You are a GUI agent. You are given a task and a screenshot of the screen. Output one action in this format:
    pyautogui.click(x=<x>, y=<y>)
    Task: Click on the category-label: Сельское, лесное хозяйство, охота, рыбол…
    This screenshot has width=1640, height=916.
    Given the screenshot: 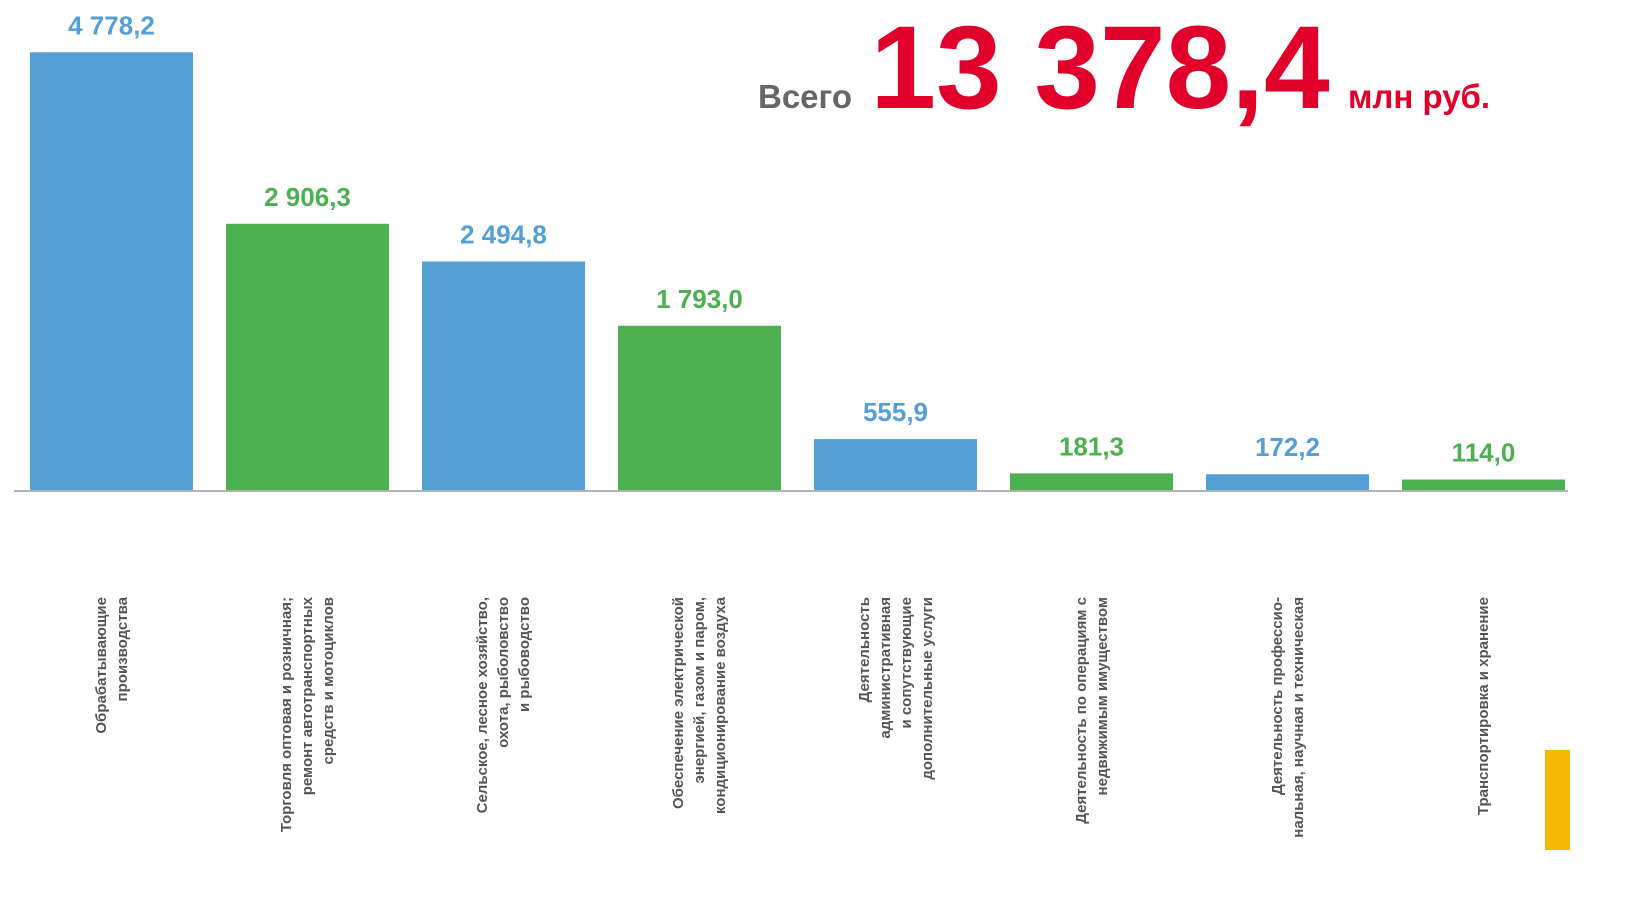 What is the action you would take?
    pyautogui.click(x=503, y=705)
    